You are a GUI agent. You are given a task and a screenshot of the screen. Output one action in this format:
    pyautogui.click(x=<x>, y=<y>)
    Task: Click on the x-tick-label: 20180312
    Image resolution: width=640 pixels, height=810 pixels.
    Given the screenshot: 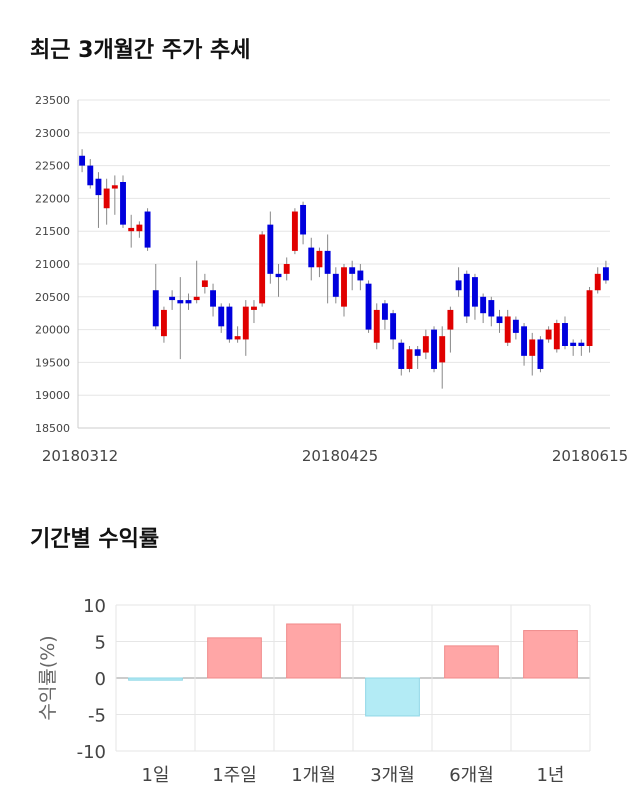 What is the action you would take?
    pyautogui.click(x=80, y=456)
    